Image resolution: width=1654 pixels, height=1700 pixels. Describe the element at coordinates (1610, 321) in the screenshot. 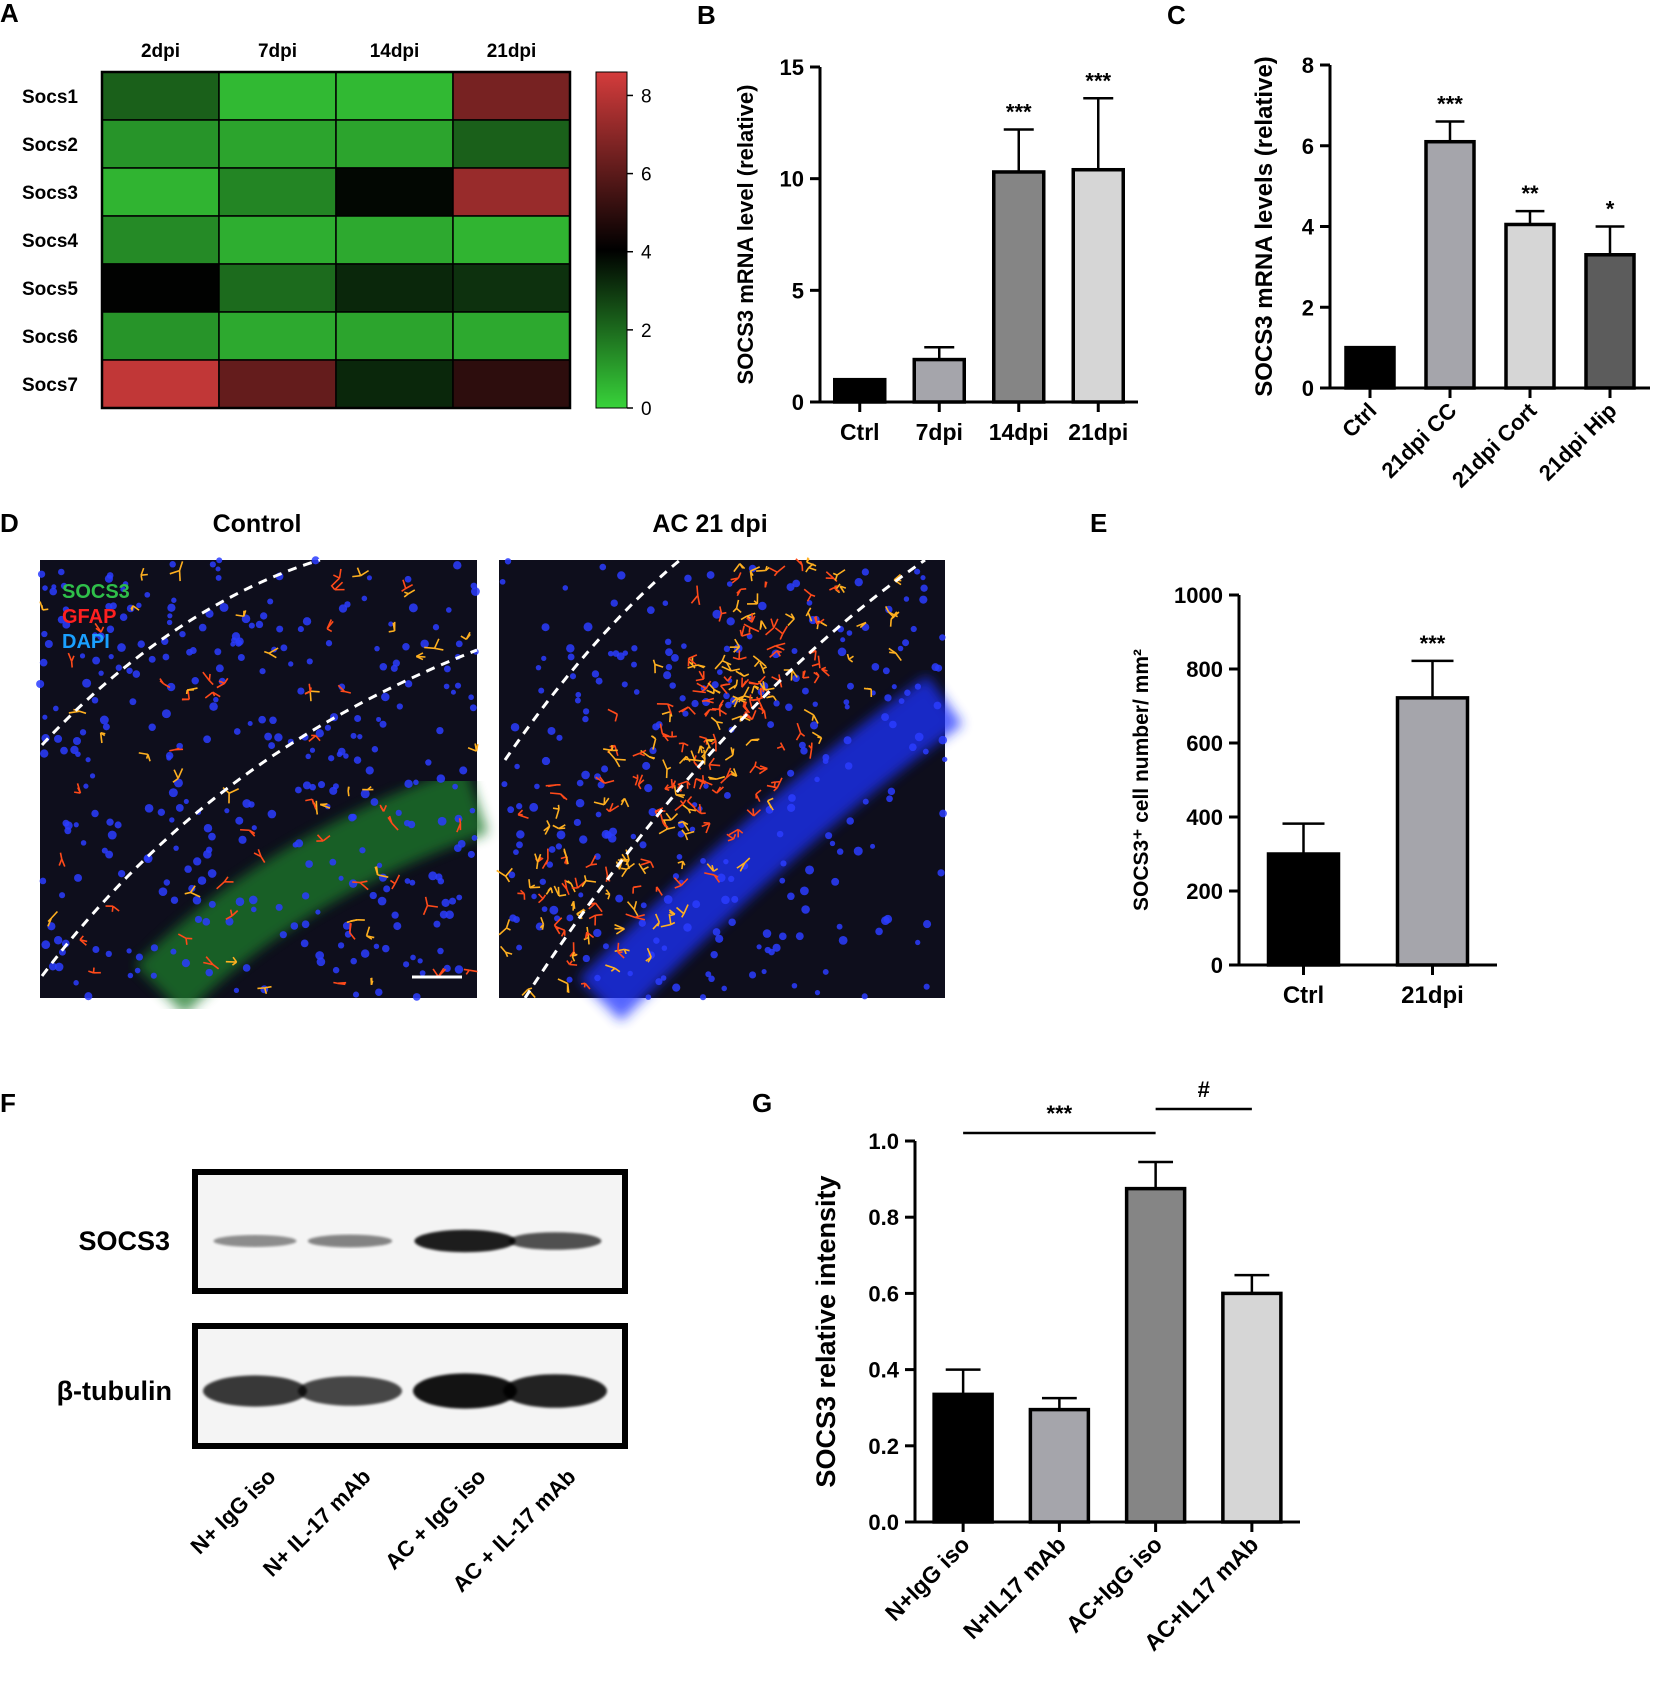

I see `bar` at that location.